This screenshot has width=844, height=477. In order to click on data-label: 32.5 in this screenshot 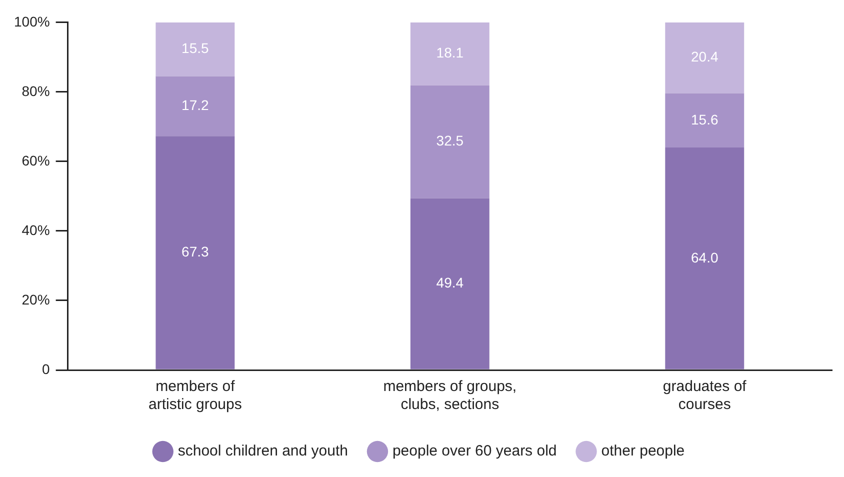, I will do `click(450, 140)`.